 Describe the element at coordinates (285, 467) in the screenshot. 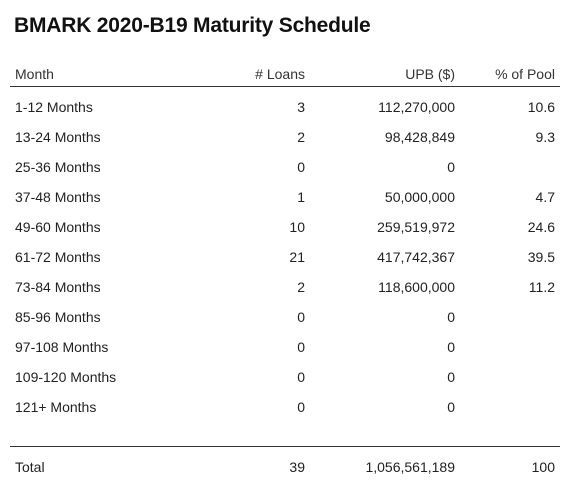

I see `total-row: Total 39 1,056,561,189 100` at that location.